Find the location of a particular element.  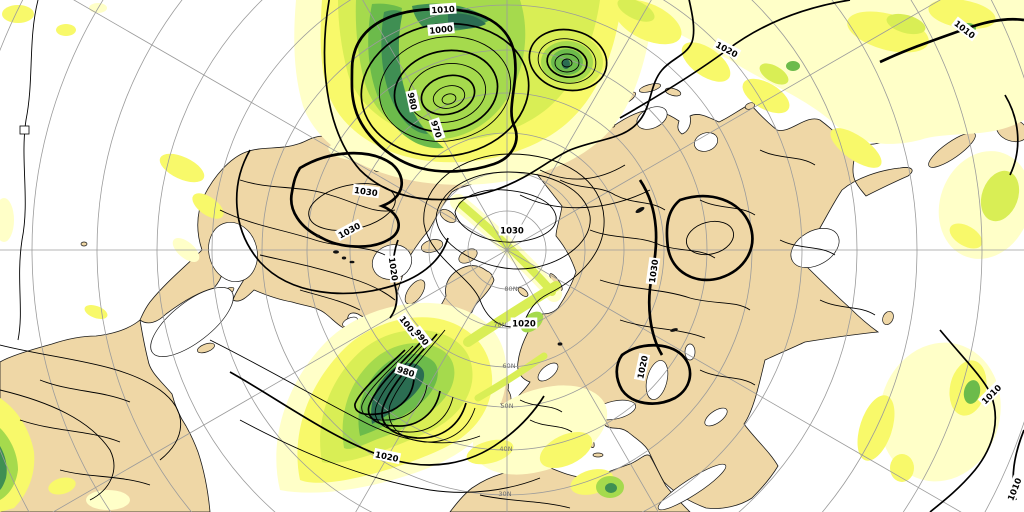

isobar-low2-r5 is located at coordinates (568, 60).